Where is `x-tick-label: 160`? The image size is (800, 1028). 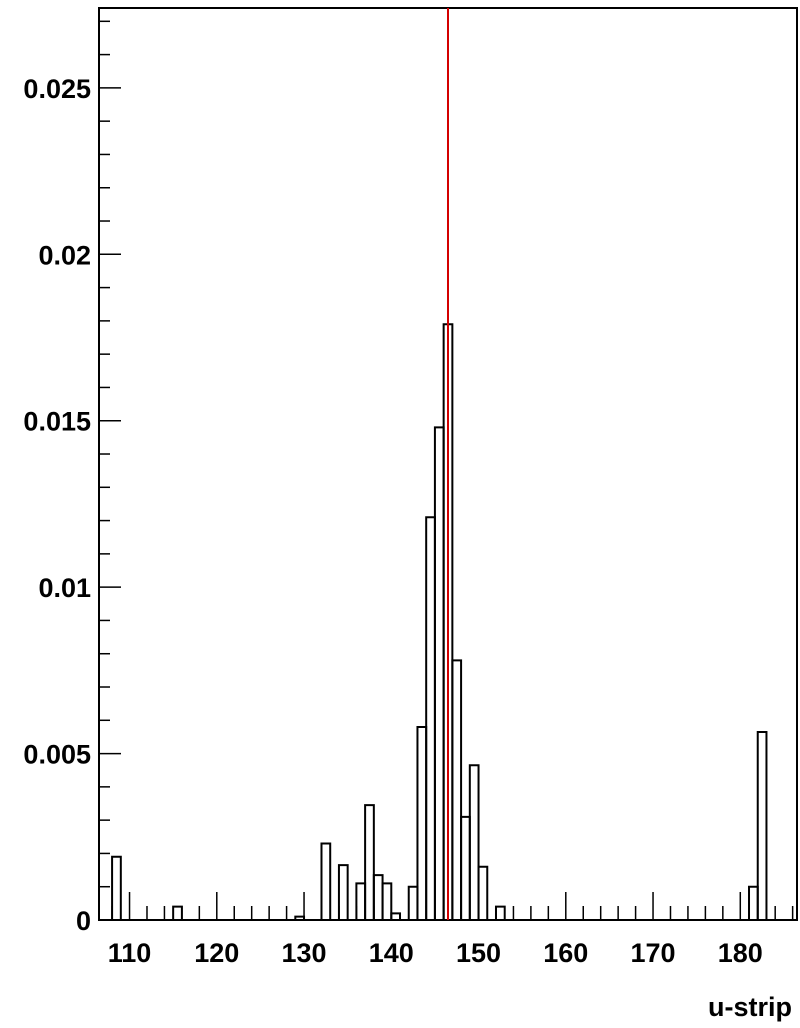 x-tick-label: 160 is located at coordinates (565, 953).